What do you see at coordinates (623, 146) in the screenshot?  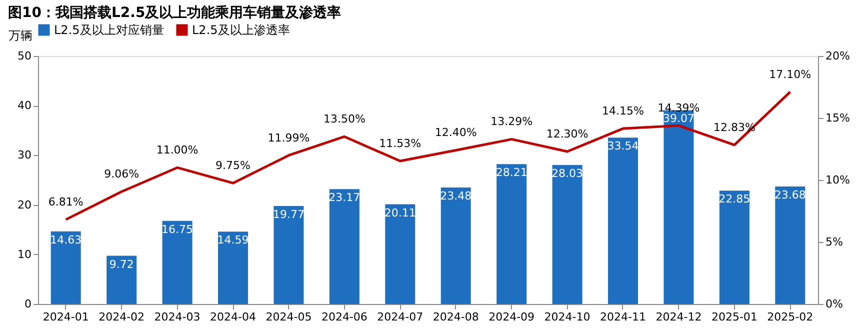 I see `data-label: 33.54` at bounding box center [623, 146].